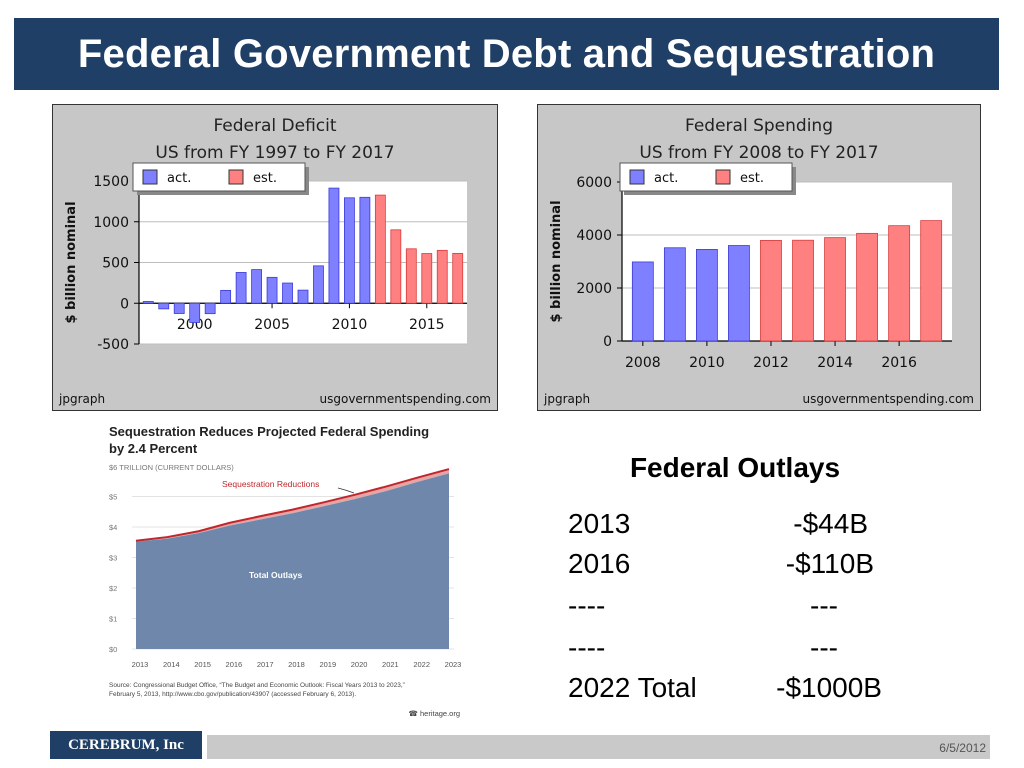  I want to click on outlay-amount: -$110B, so click(829, 563).